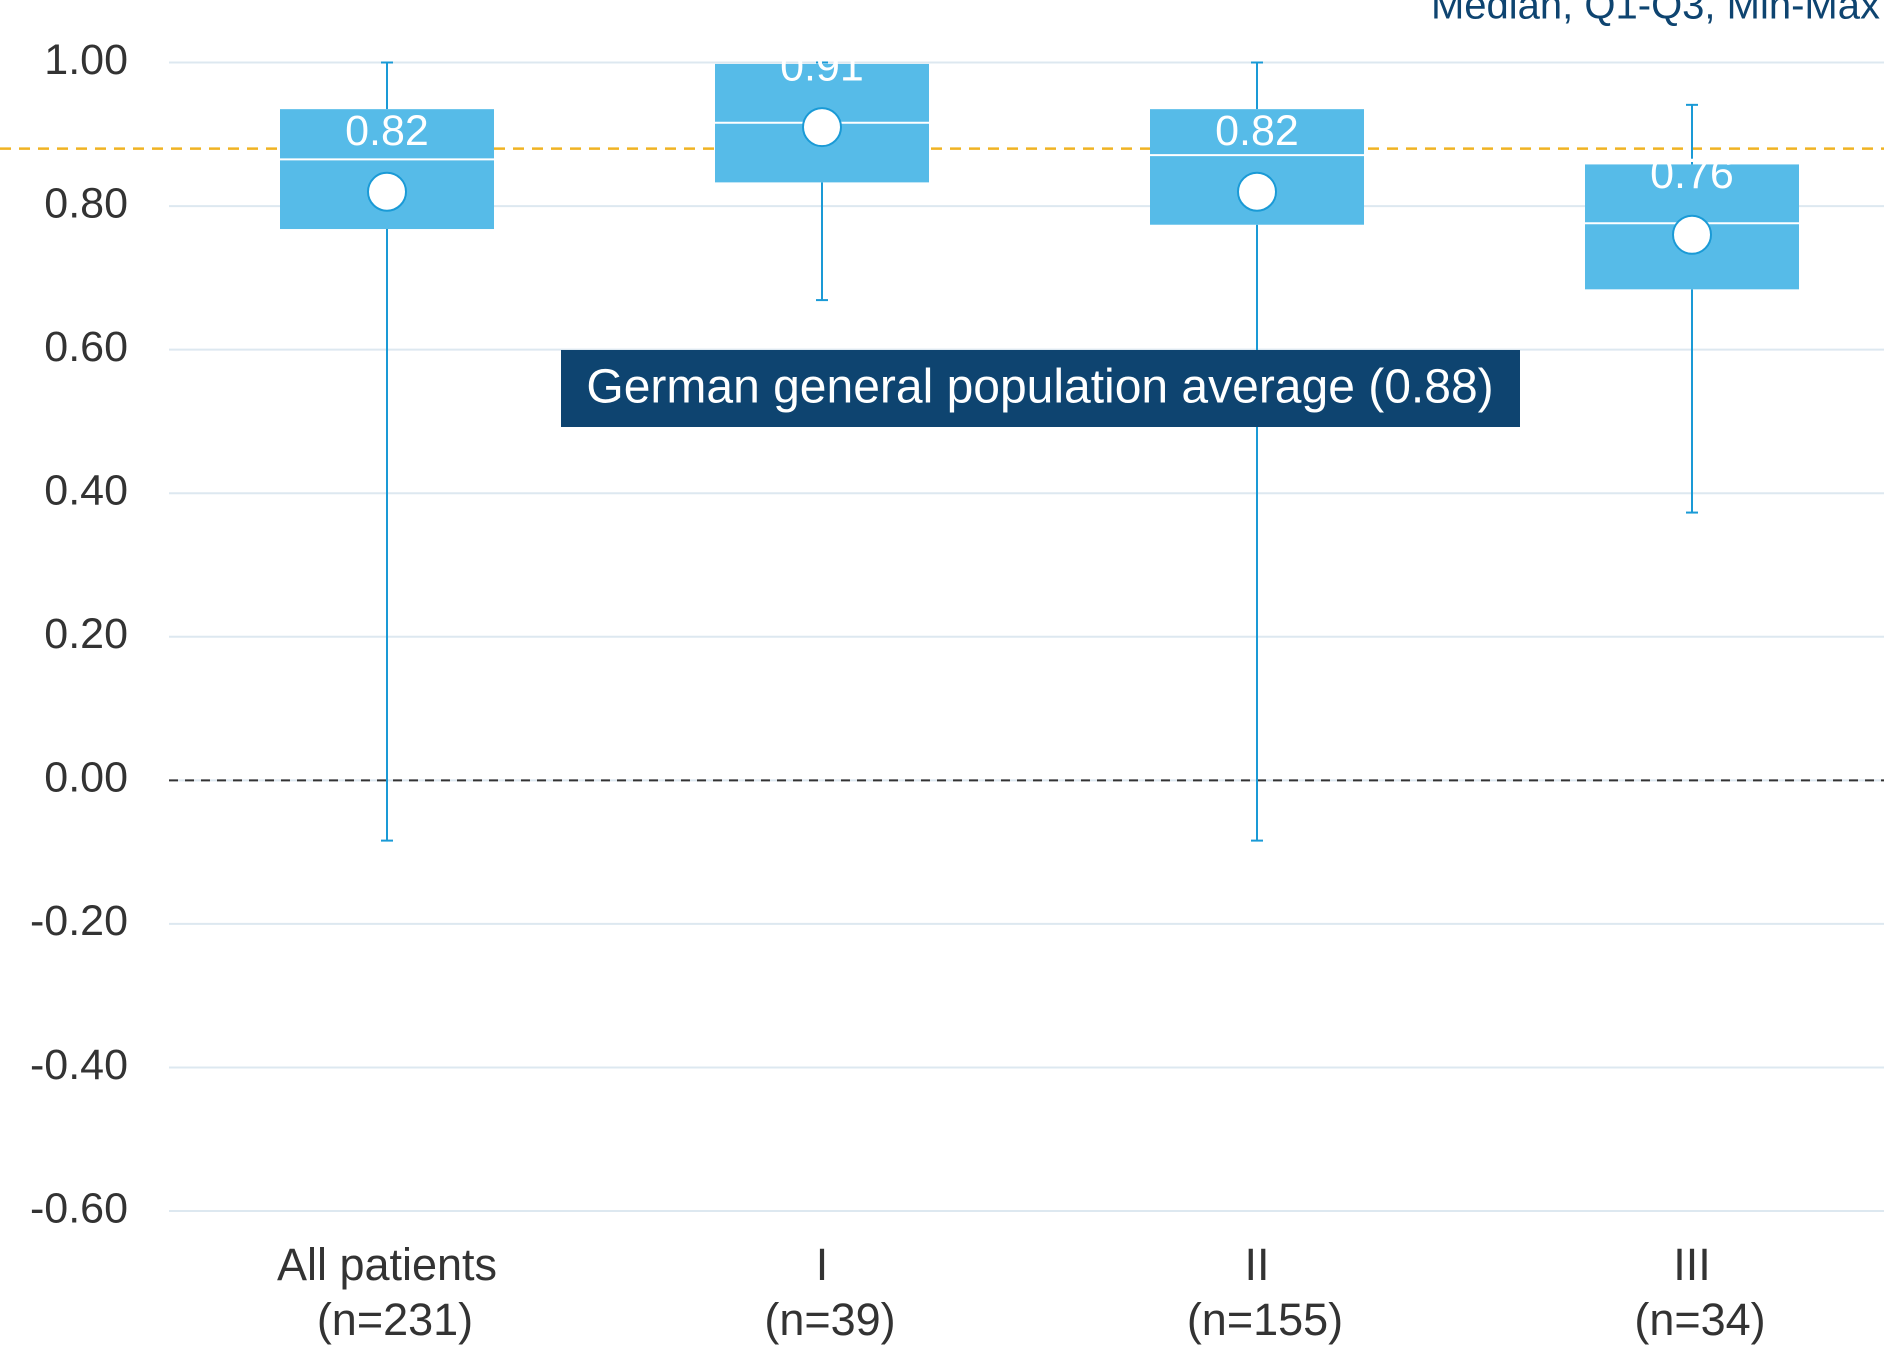 This screenshot has height=1348, width=1884. I want to click on annotation: German general population average (0.88), so click(1039, 387).